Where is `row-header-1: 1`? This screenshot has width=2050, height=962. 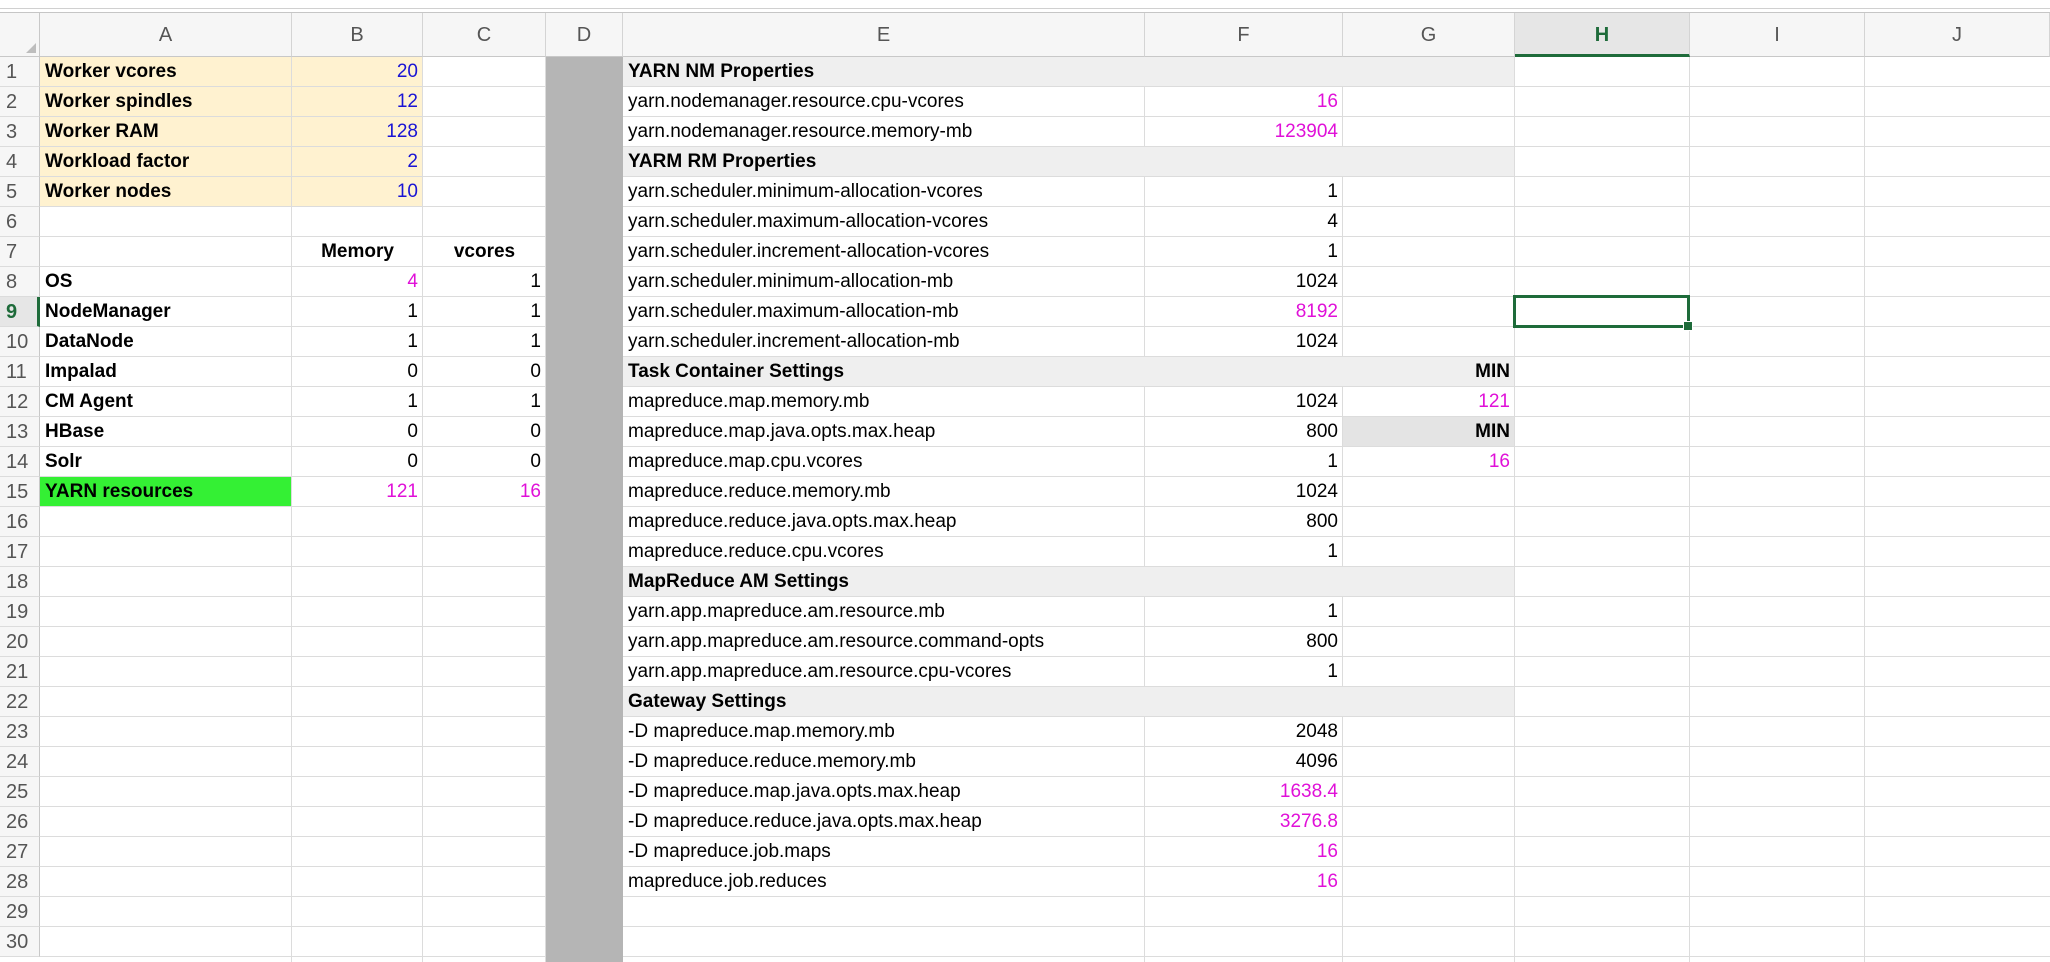
row-header-1: 1 is located at coordinates (20, 72).